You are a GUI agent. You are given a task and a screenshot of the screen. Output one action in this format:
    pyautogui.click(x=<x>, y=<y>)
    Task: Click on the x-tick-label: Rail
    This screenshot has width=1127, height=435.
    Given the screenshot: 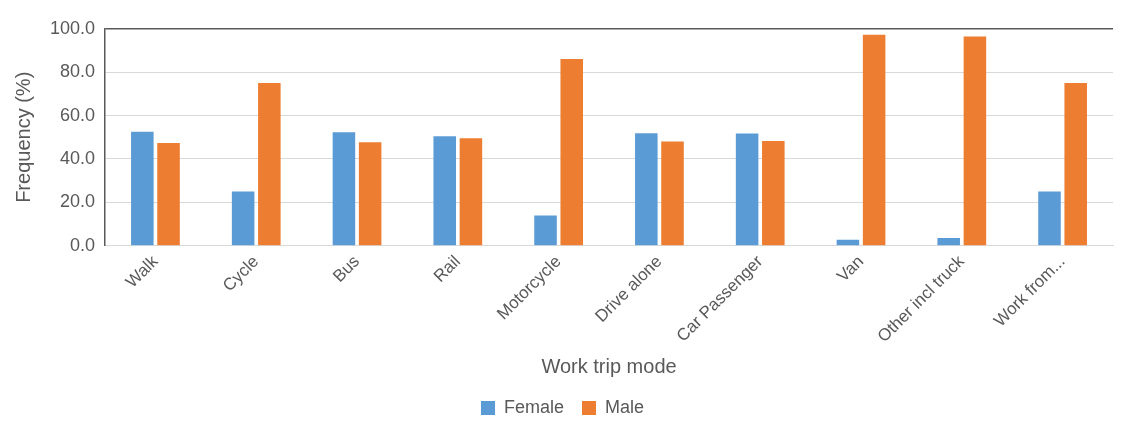 What is the action you would take?
    pyautogui.click(x=446, y=268)
    